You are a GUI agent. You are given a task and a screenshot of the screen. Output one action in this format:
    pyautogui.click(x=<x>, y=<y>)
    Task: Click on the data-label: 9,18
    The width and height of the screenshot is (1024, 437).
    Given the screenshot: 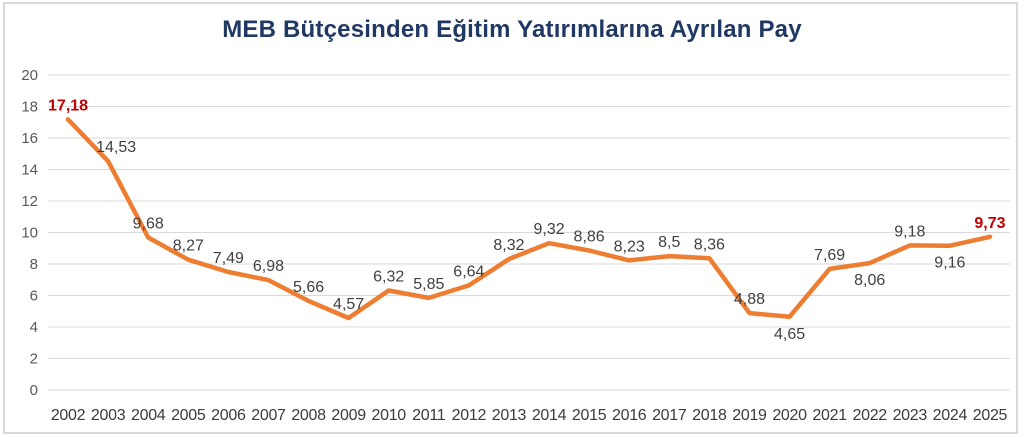 What is the action you would take?
    pyautogui.click(x=909, y=231)
    